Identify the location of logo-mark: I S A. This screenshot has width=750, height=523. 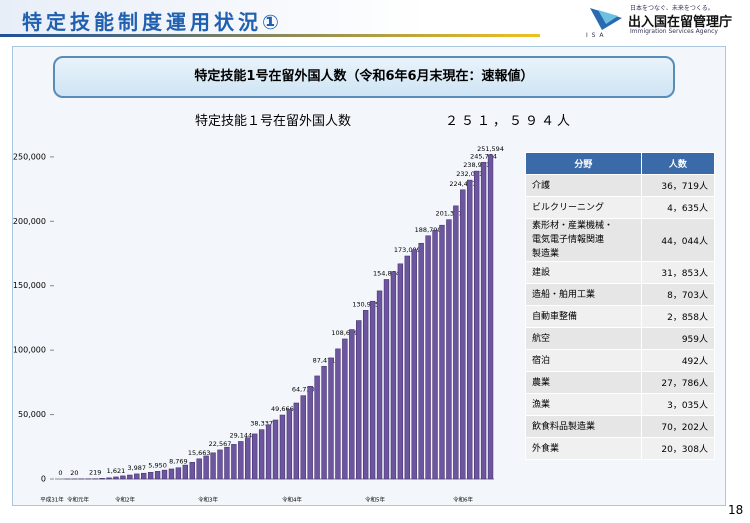
(595, 35).